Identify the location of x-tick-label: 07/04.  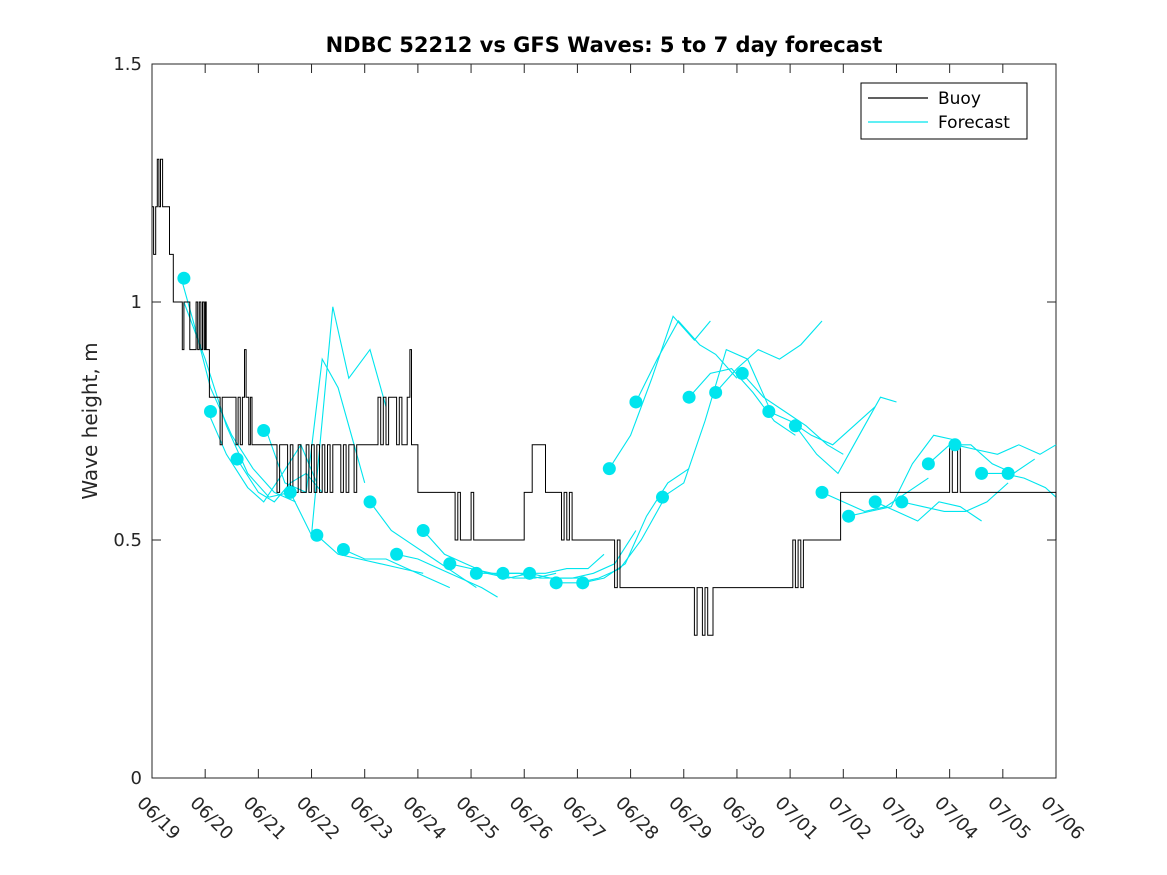
(956, 819).